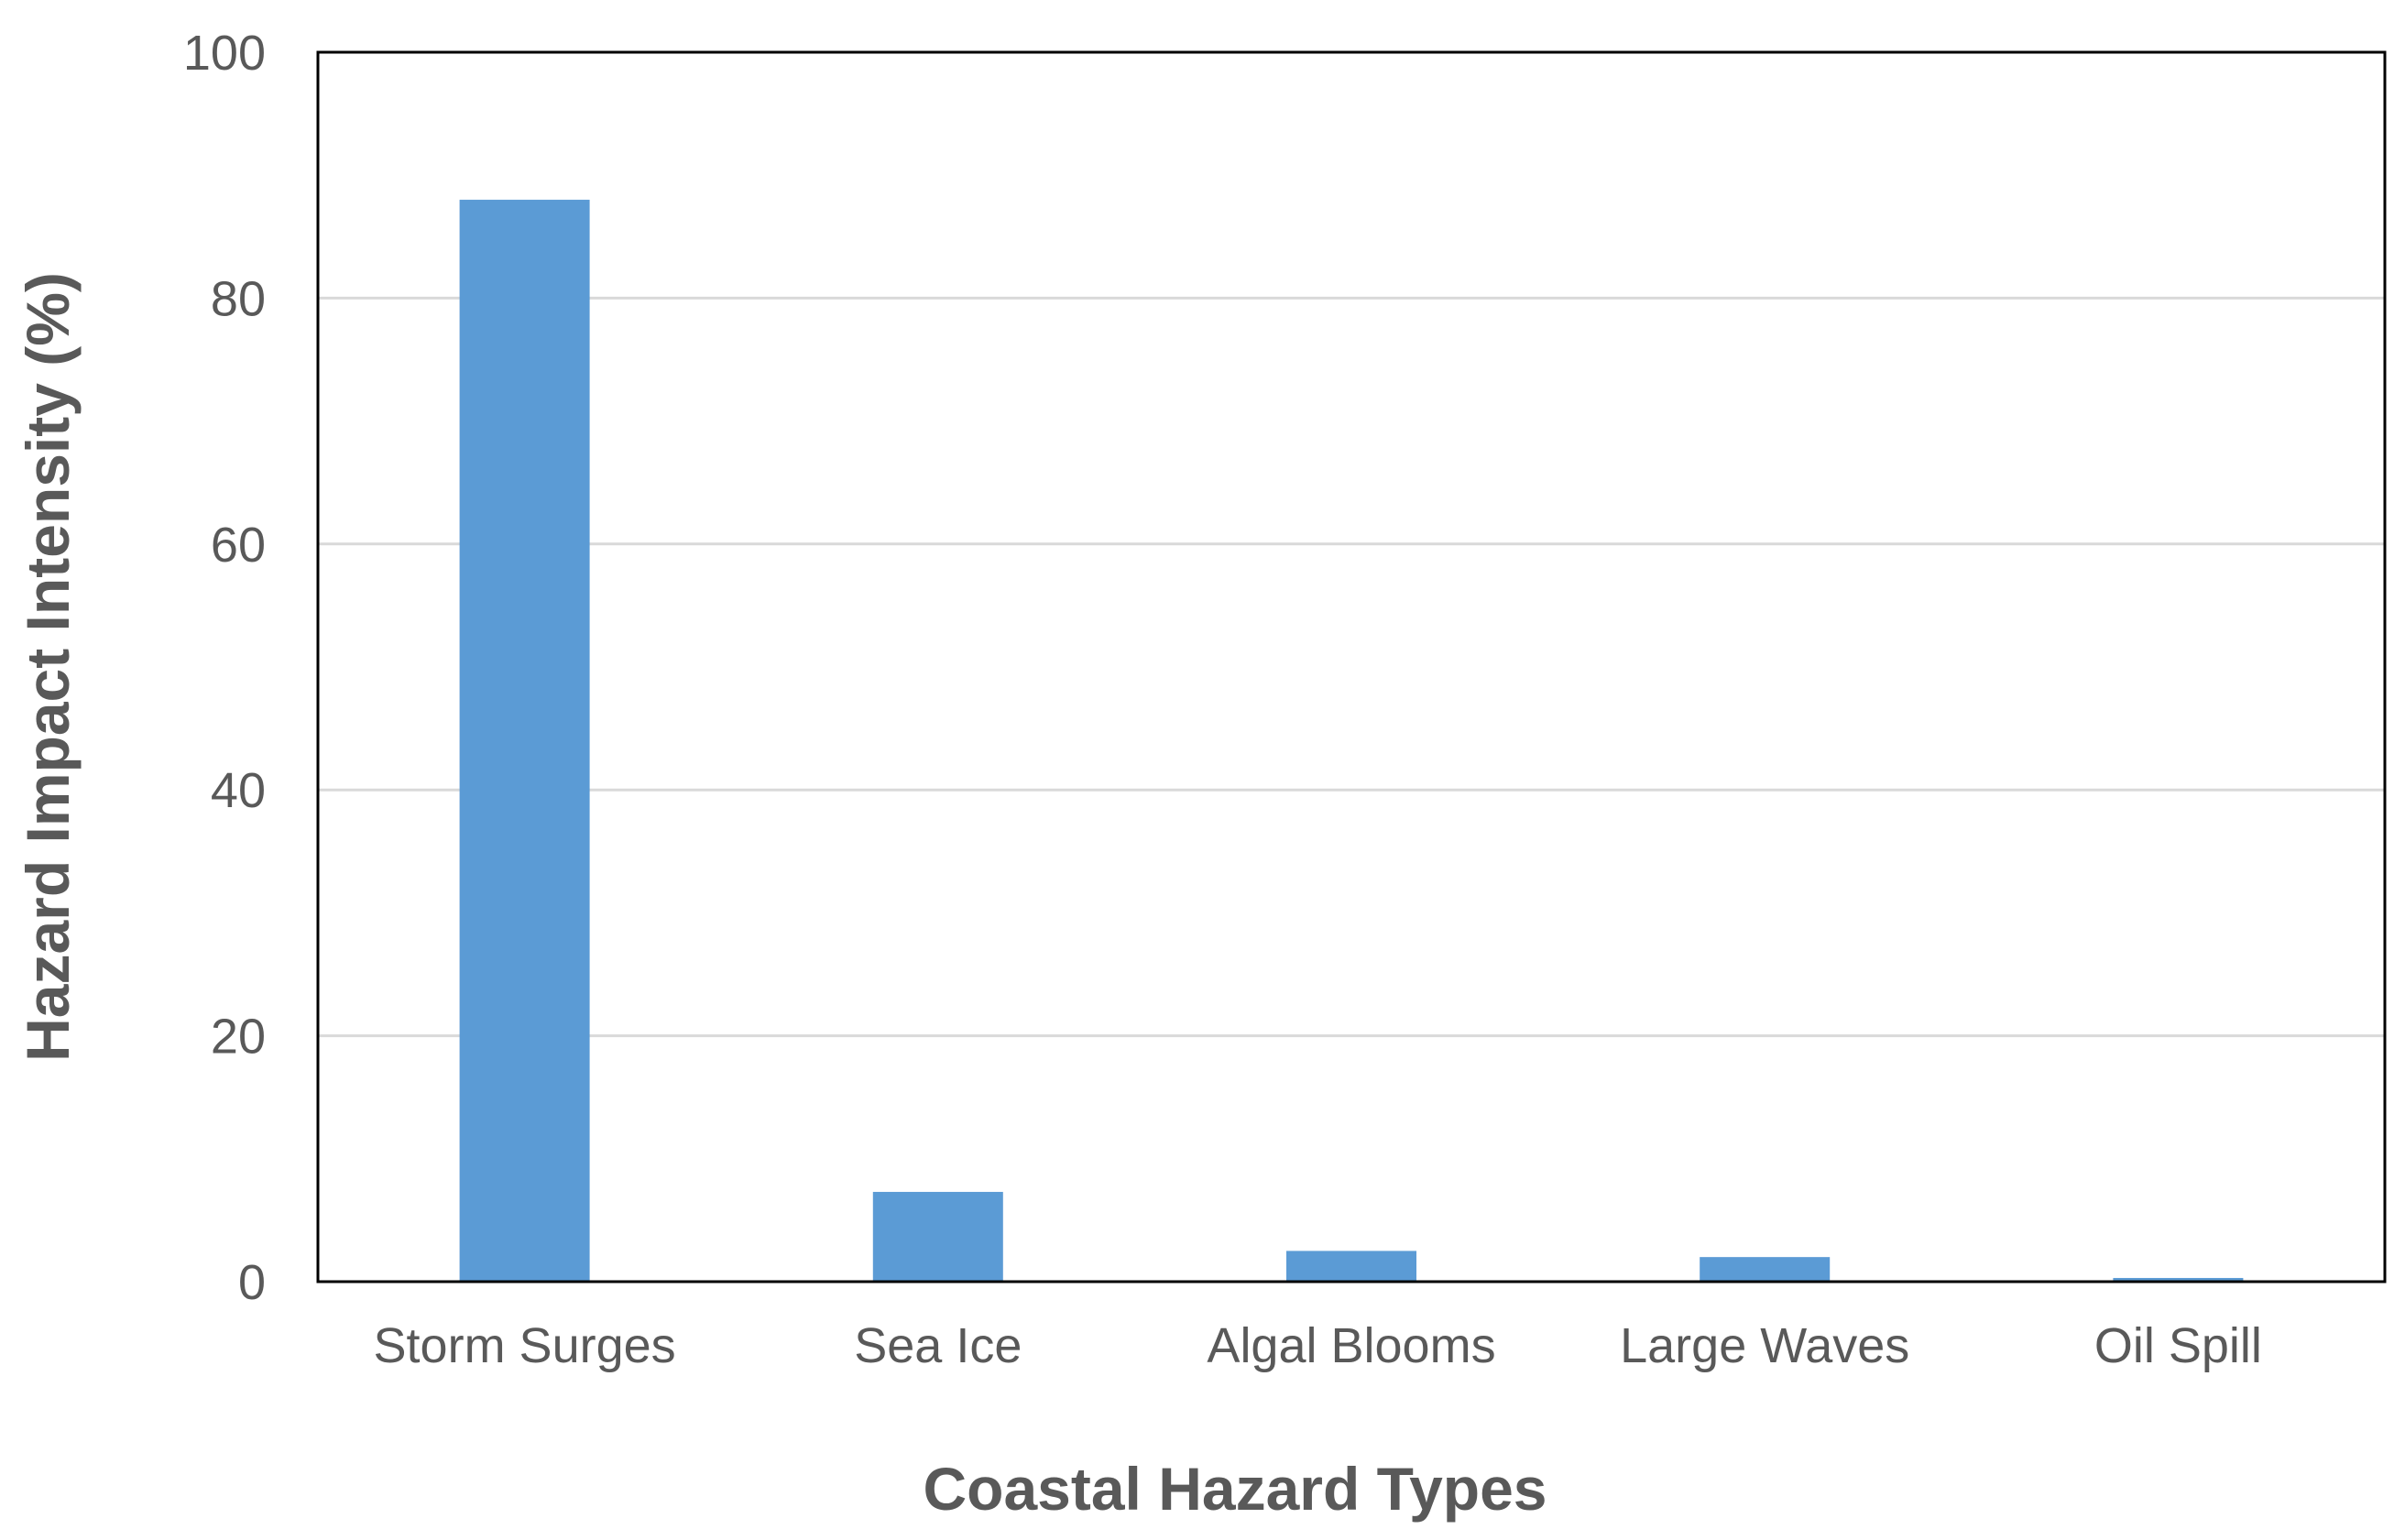 The width and height of the screenshot is (2405, 1540). Describe the element at coordinates (225, 668) in the screenshot. I see `y-axis-ticks: 0 20 40 60 80 100` at that location.